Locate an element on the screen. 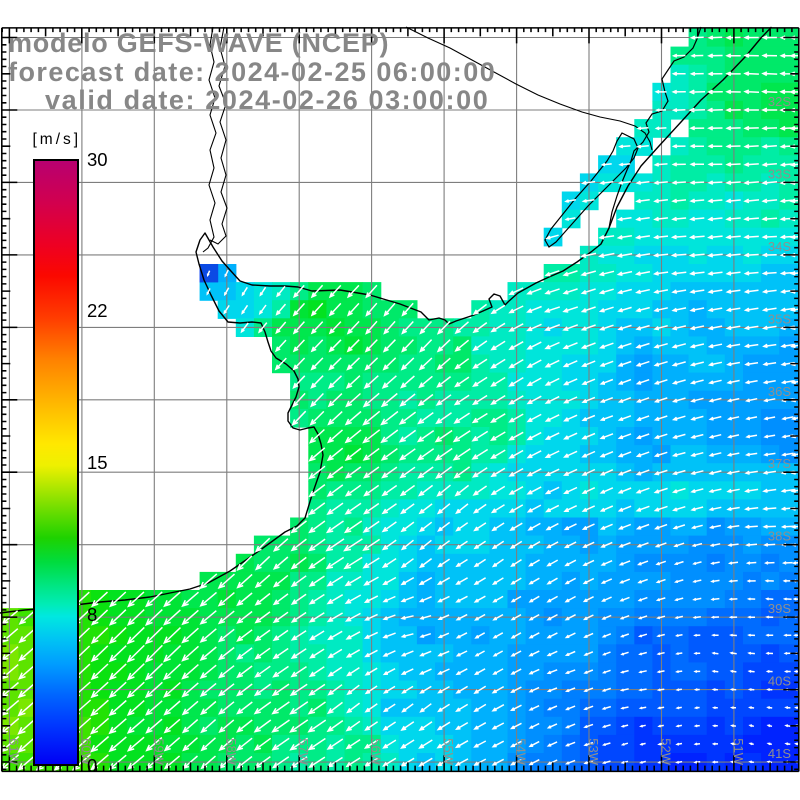 This screenshot has height=800, width=800. svg-text: 56W is located at coordinates (376, 751).